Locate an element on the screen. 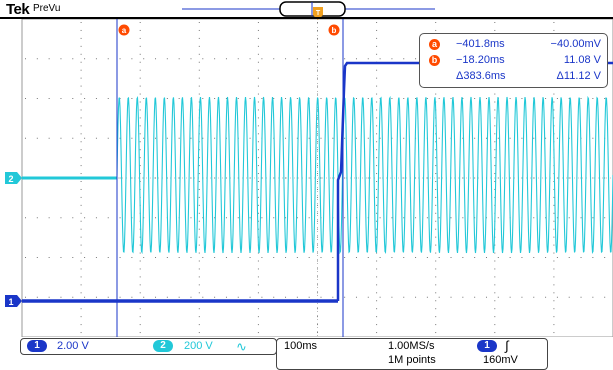  timebase-settings-box: 100ms 1.00MS/s 1M points 1 ∫ 160mV is located at coordinates (412, 354).